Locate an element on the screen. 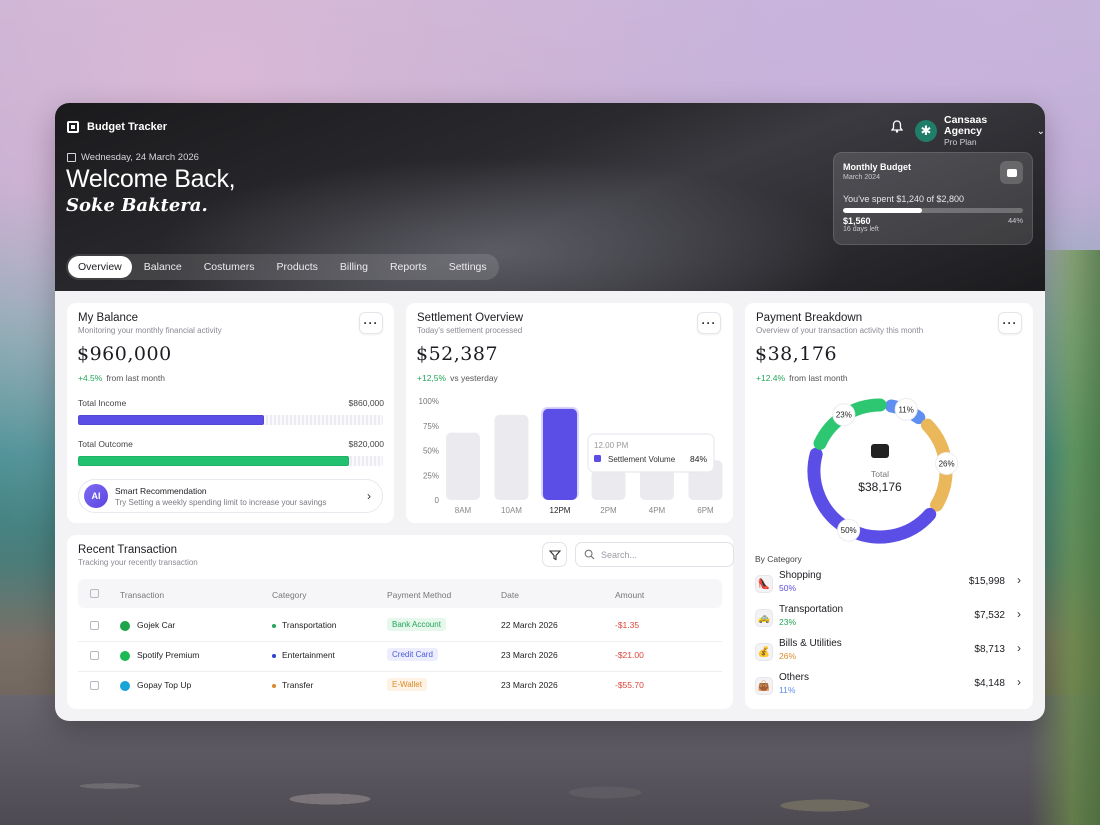  tab-costumers: Costumers is located at coordinates (229, 267).